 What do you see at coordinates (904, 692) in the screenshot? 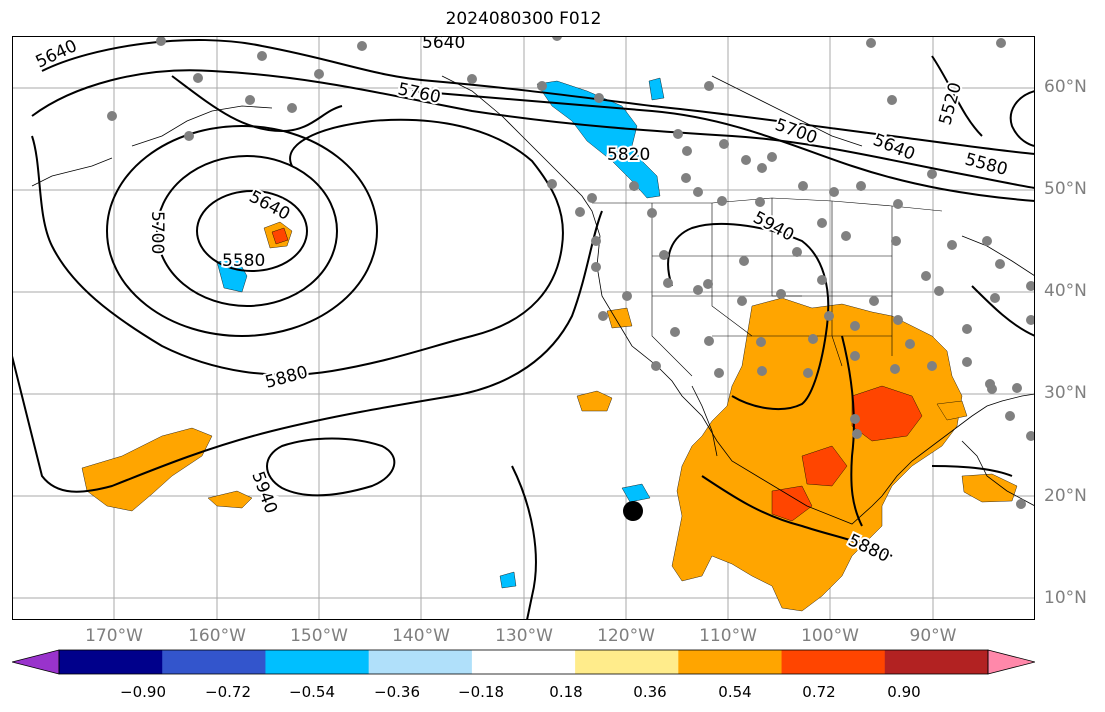
I see `colorbar-tick-label: 0.90` at bounding box center [904, 692].